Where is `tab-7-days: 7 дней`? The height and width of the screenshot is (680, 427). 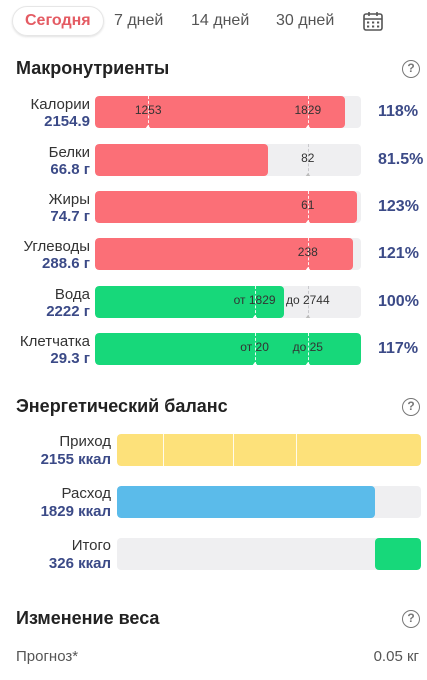 tab-7-days: 7 дней is located at coordinates (139, 20).